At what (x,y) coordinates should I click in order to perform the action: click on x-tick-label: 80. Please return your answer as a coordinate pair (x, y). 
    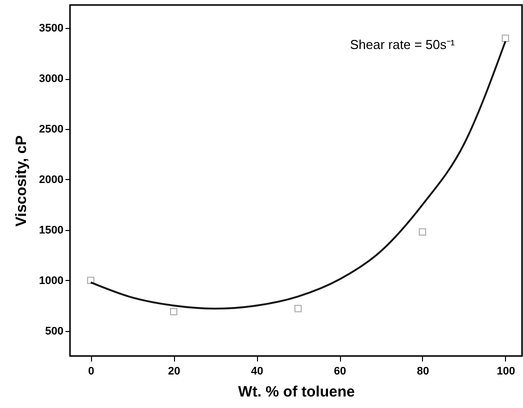
    Looking at the image, I should click on (423, 372).